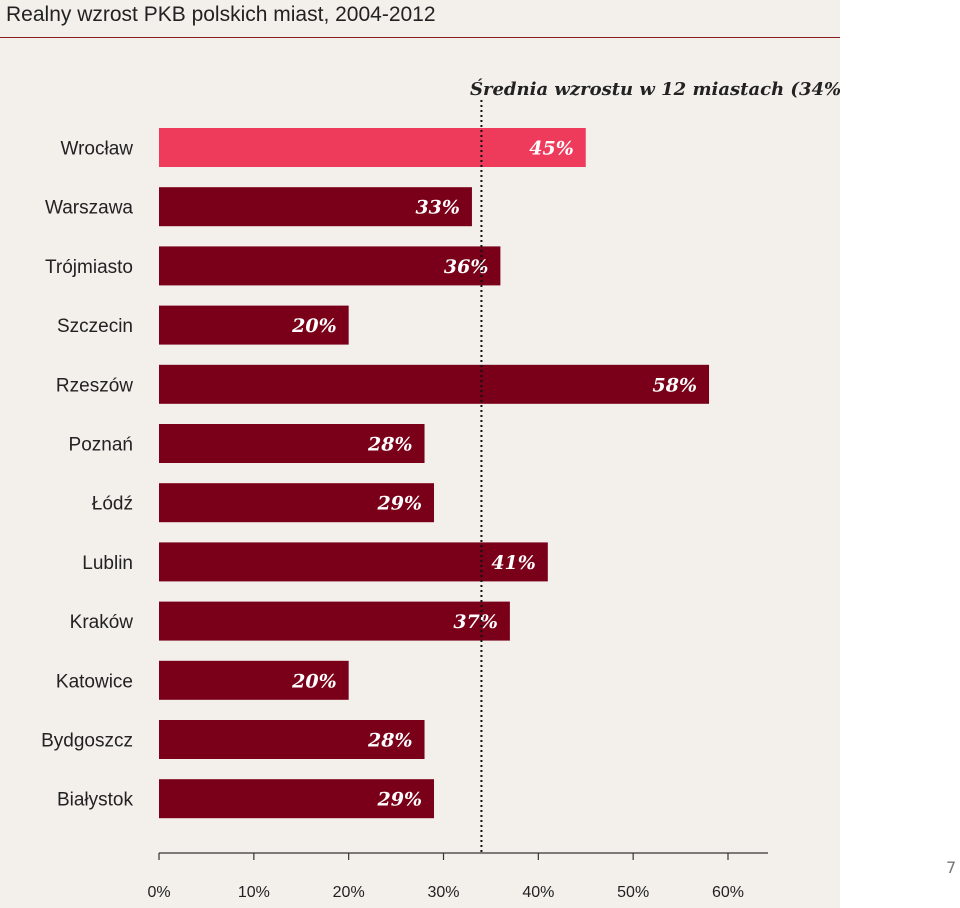 This screenshot has width=960, height=908. What do you see at coordinates (633, 892) in the screenshot?
I see `x-tick-label: 50%` at bounding box center [633, 892].